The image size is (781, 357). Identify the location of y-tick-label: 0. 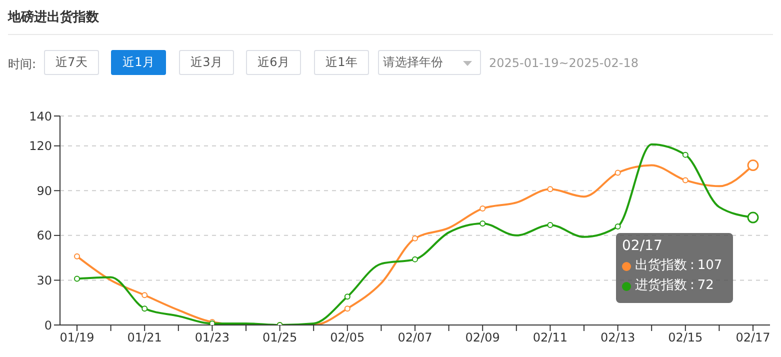
(48, 325).